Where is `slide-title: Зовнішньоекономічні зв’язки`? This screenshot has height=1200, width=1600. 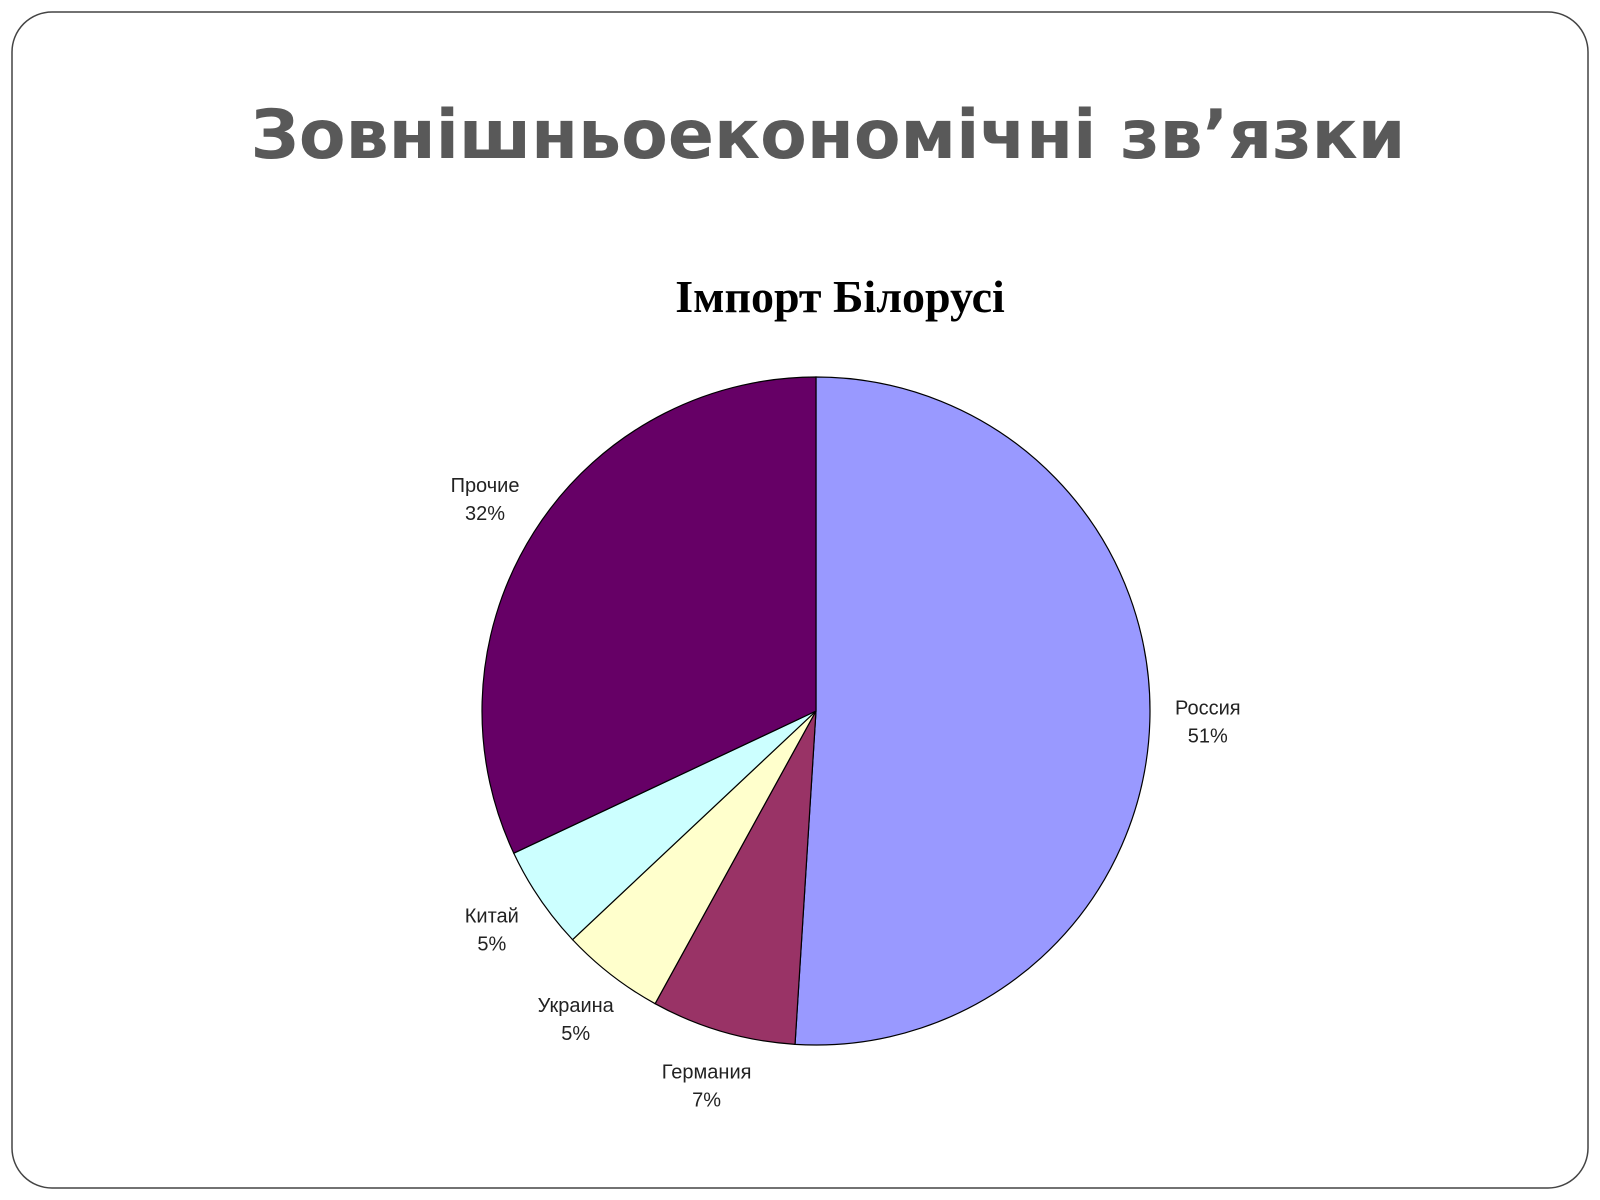
slide-title: Зовнішньоекономічні зв’язки is located at coordinates (828, 135).